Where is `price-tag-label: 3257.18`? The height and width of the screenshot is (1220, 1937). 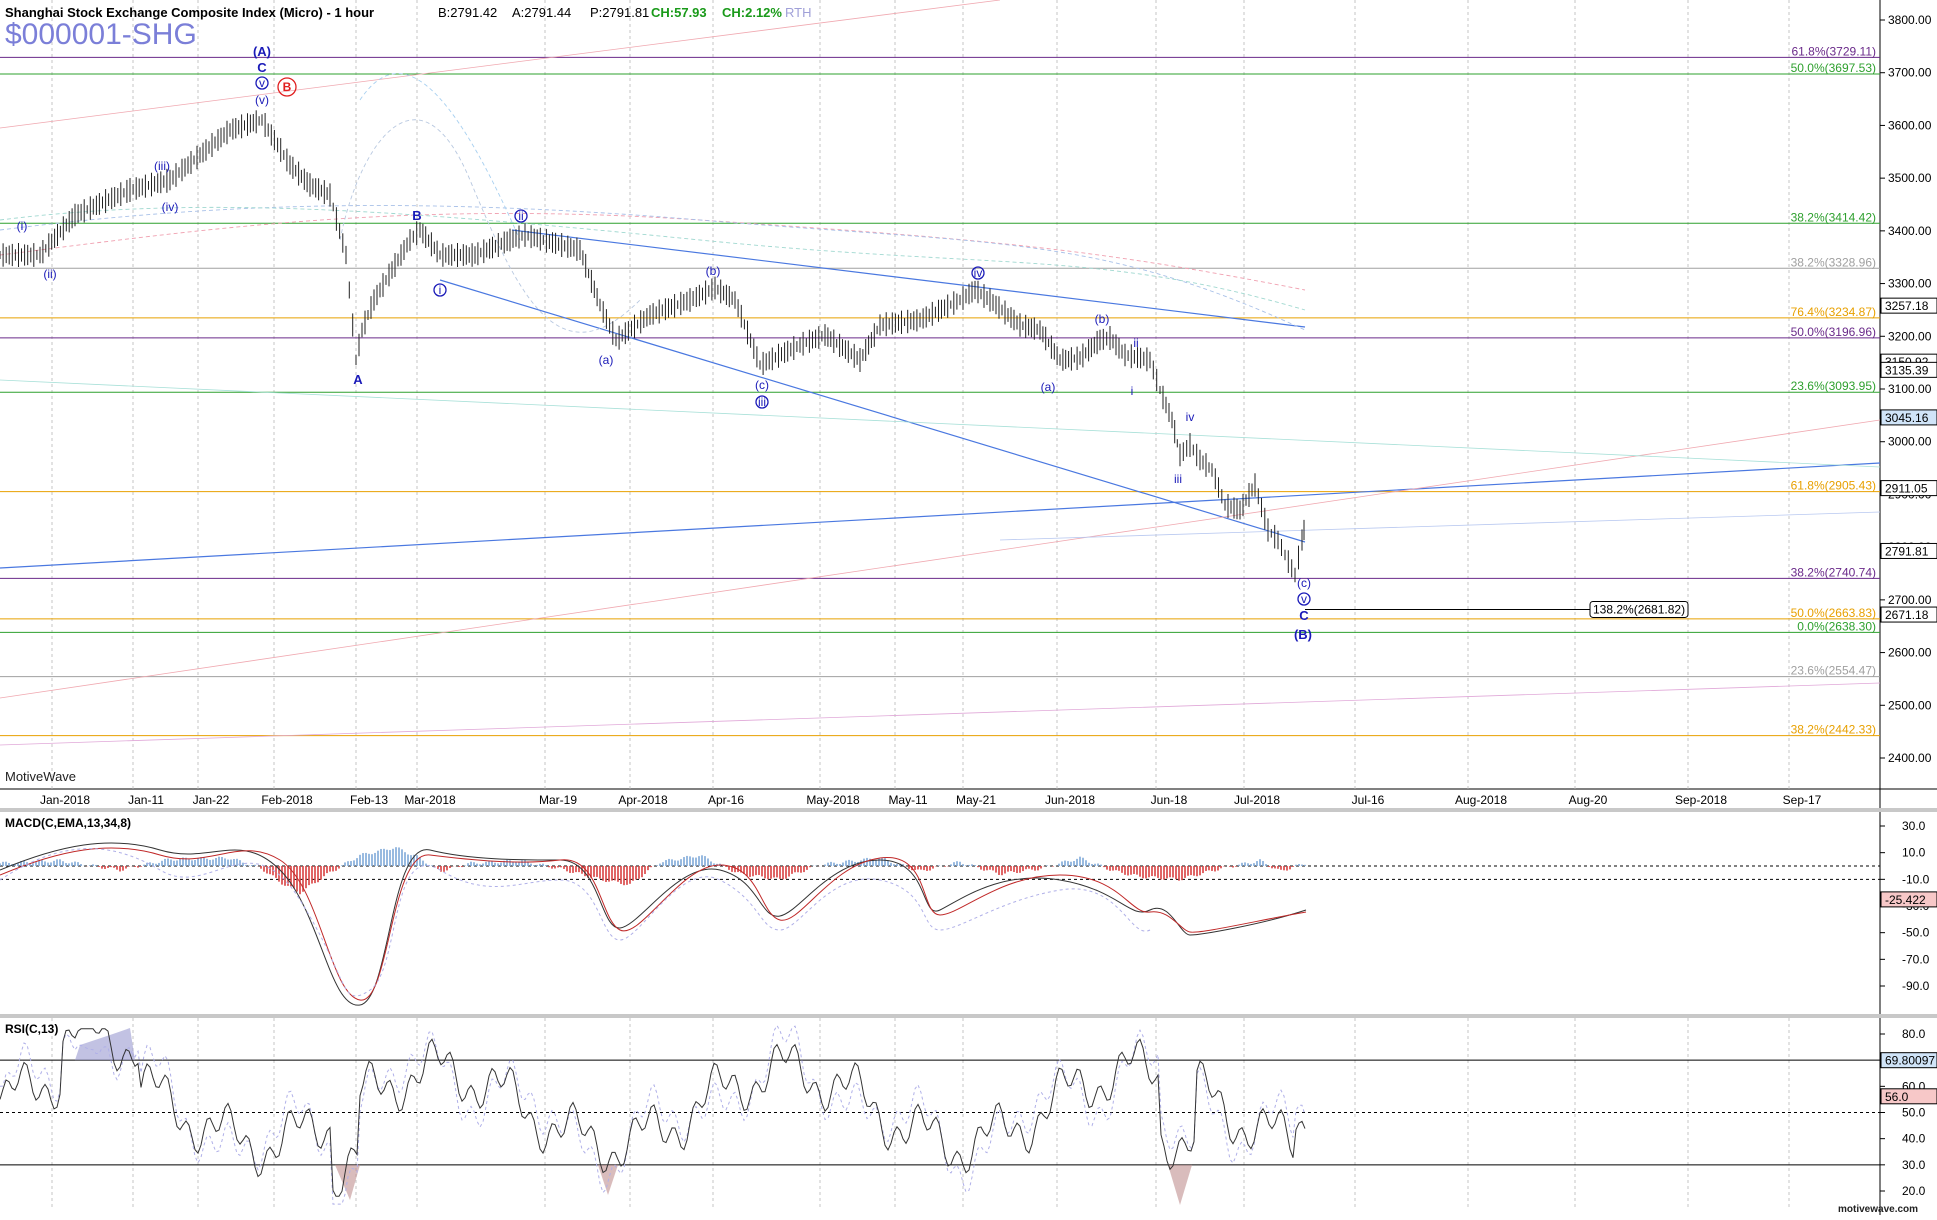 price-tag-label: 3257.18 is located at coordinates (1907, 306).